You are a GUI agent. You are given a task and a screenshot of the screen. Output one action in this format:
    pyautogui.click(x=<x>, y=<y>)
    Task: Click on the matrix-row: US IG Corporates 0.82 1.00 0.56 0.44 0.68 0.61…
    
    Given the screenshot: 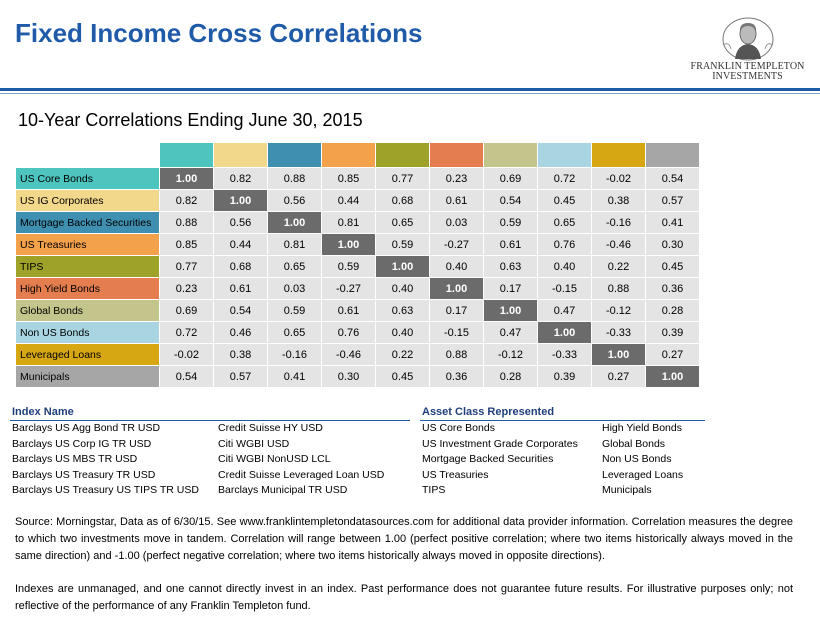 What is the action you would take?
    pyautogui.click(x=357, y=200)
    